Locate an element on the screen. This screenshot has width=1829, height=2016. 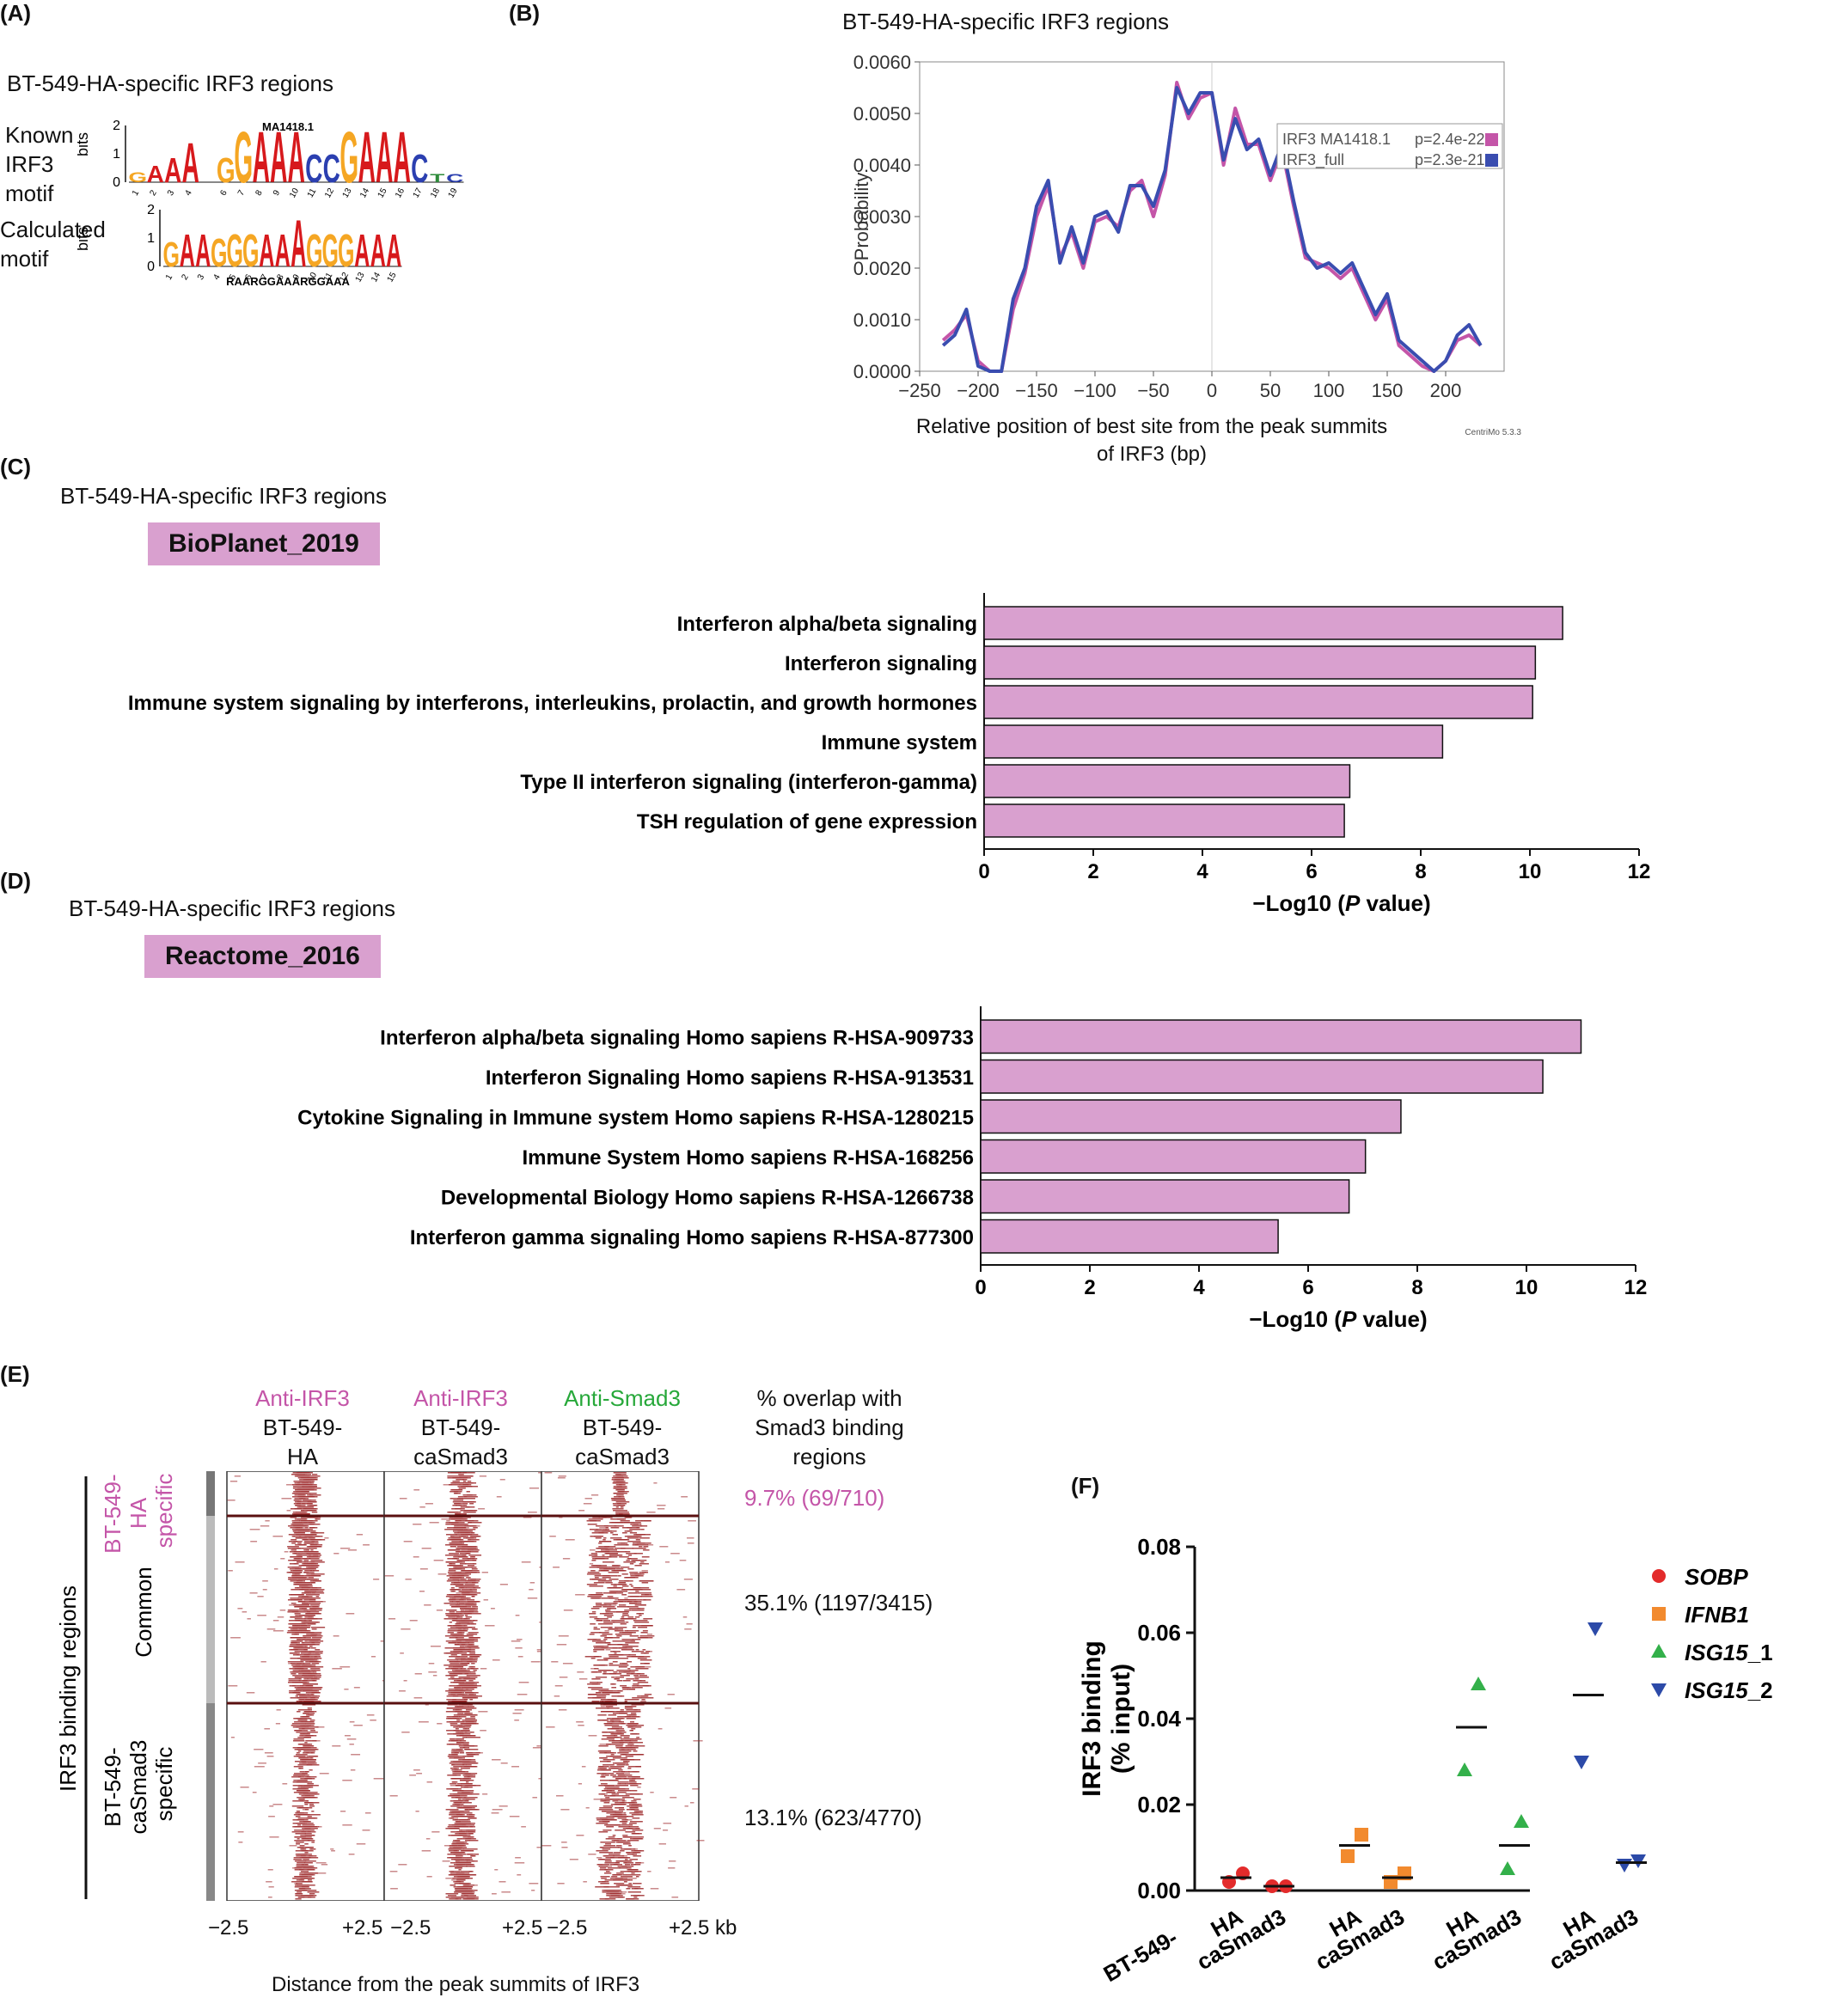
motif-position: 1 is located at coordinates (136, 193).